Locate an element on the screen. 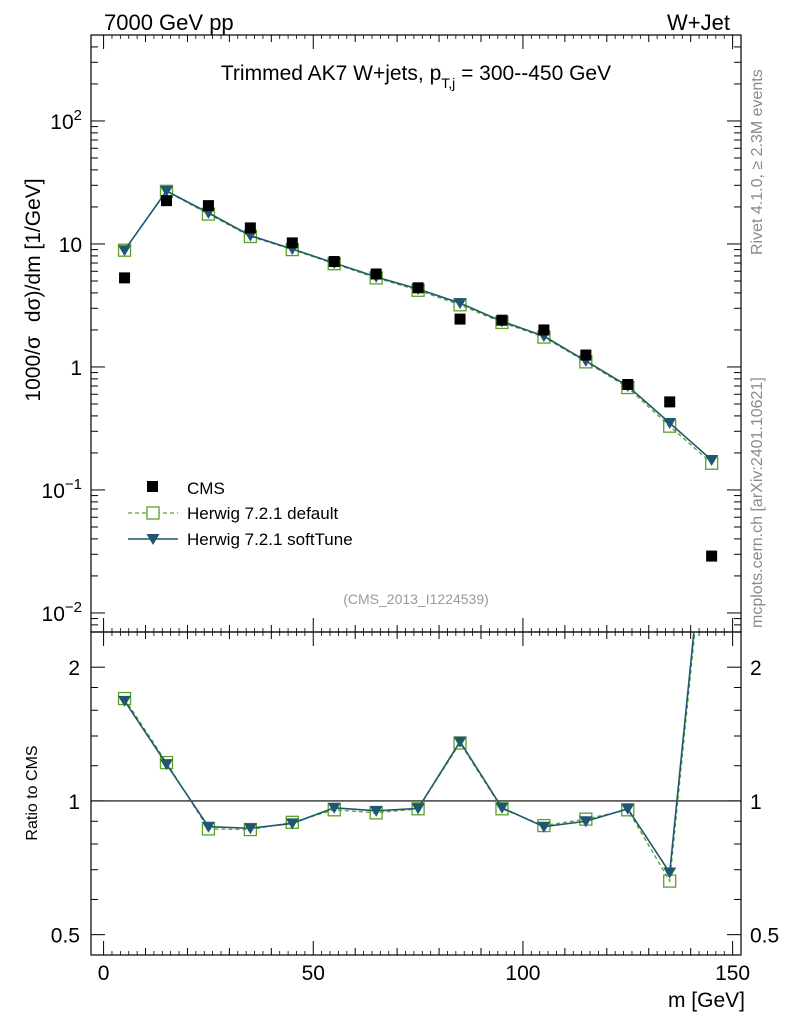 The height and width of the screenshot is (1024, 786). legend-cms-marker is located at coordinates (152, 486).